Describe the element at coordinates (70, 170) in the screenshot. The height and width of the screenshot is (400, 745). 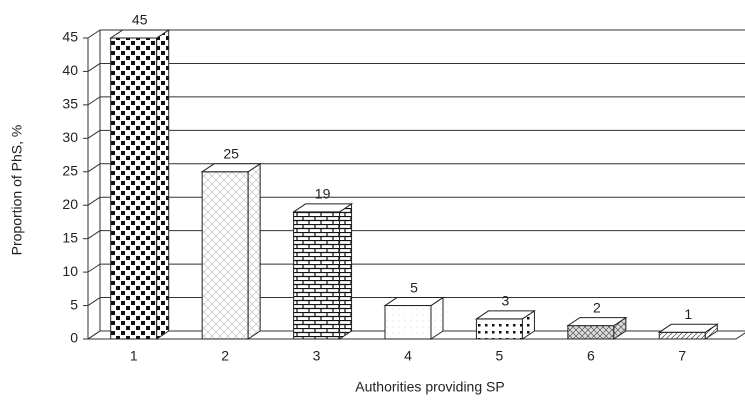
I see `y-tick-label: 25` at that location.